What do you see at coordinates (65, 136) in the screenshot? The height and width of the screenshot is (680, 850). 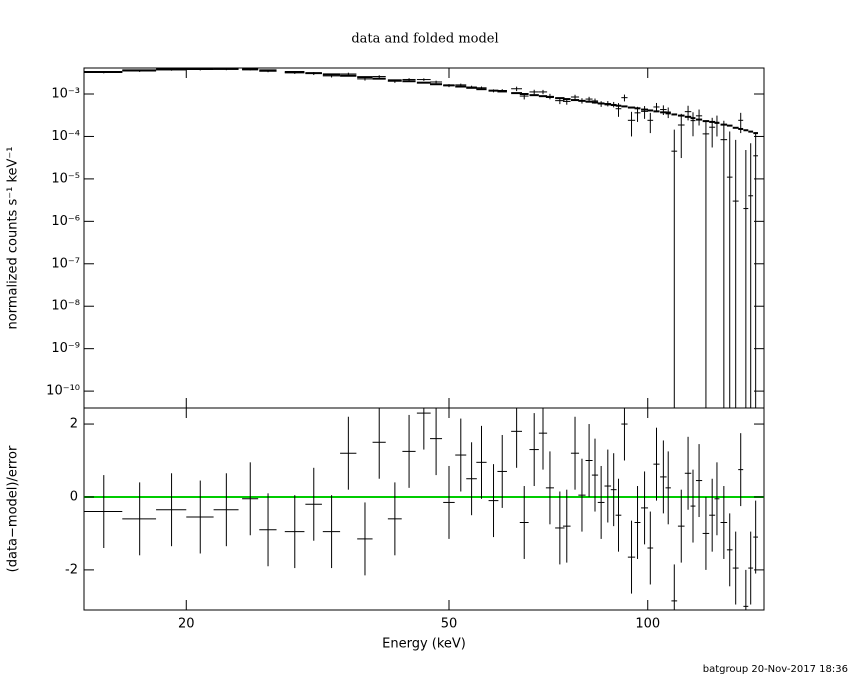 I see `y-tick-label: 10⁻⁴` at bounding box center [65, 136].